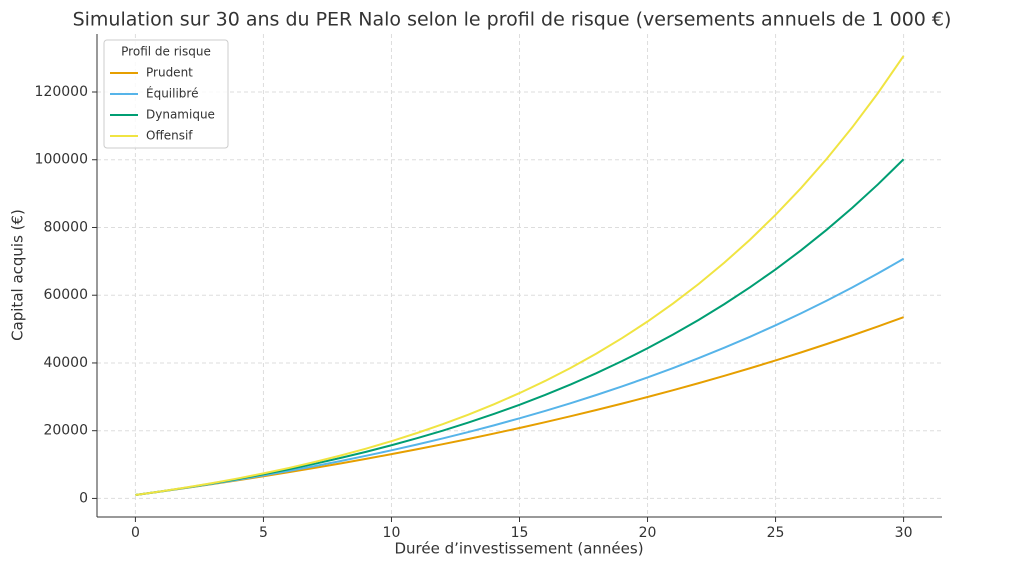 The image size is (1024, 572). What do you see at coordinates (776, 533) in the screenshot?
I see `x-tick-label: 25` at bounding box center [776, 533].